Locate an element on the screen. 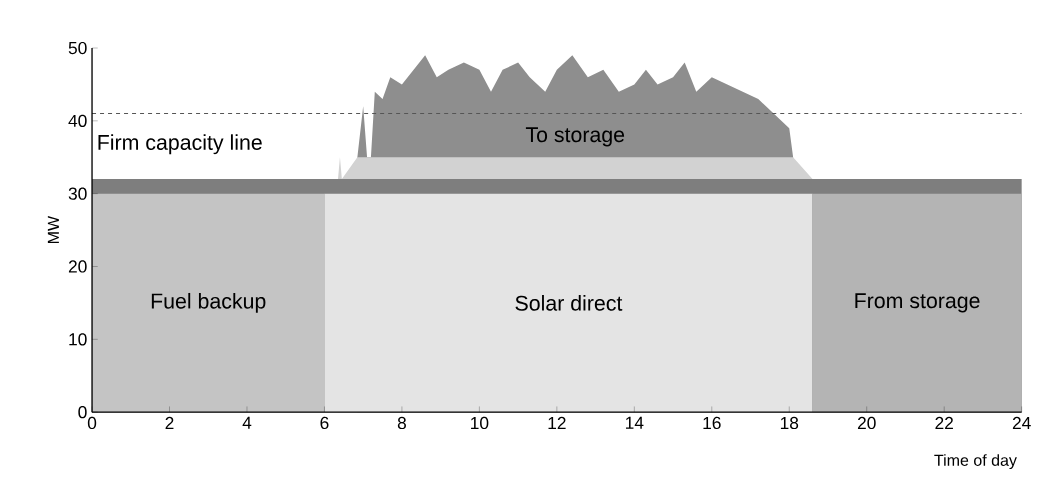 Image resolution: width=1039 pixels, height=490 pixels. series-label: To storage is located at coordinates (575, 137).